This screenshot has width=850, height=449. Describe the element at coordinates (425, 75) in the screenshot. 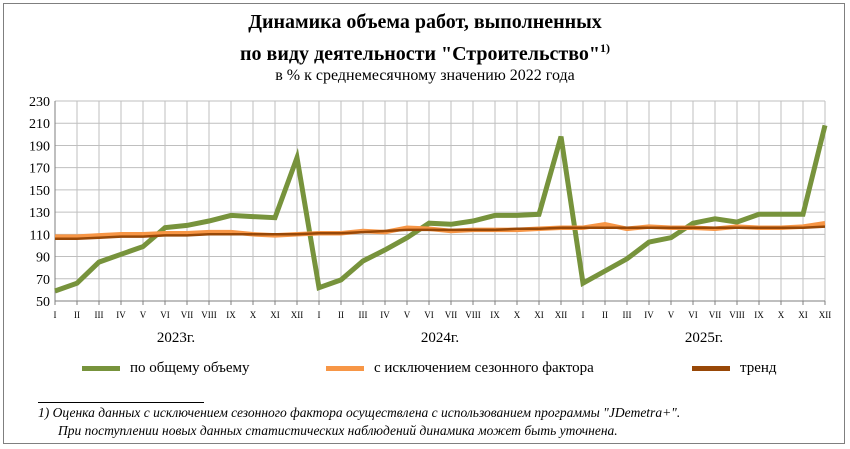

I see `chart-subtitle: в % к среднемесячному значению 2022 года` at that location.